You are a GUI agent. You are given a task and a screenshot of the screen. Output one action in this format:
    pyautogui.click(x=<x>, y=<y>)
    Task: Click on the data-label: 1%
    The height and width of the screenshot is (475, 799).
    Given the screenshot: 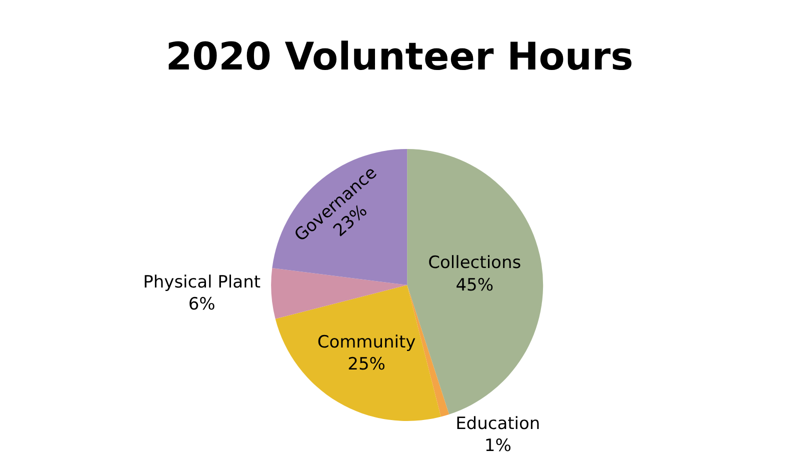 What is the action you would take?
    pyautogui.click(x=498, y=446)
    